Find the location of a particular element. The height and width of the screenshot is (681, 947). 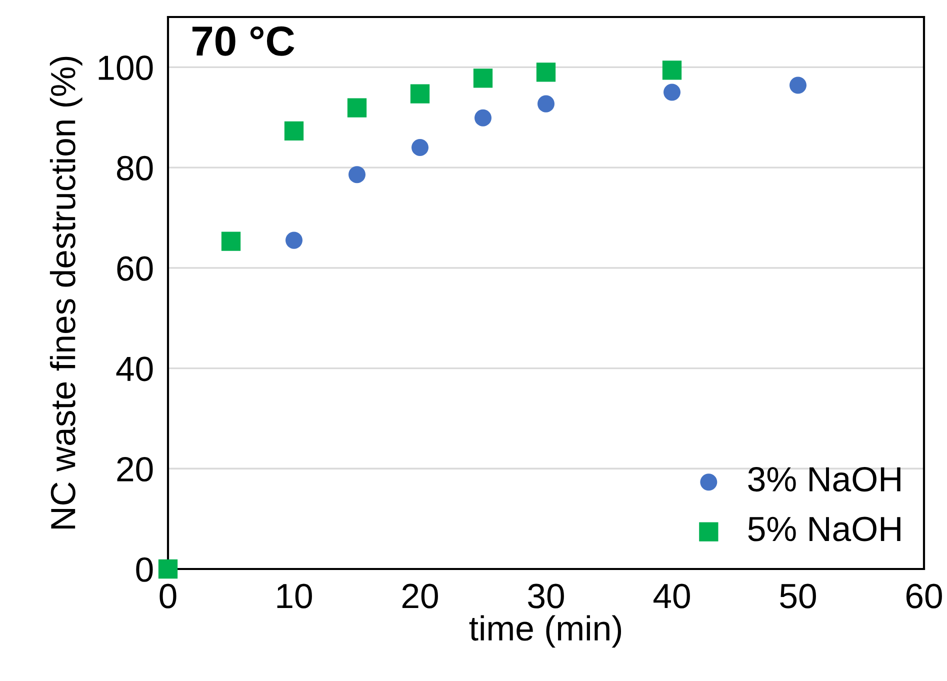

y-tick-label: 0 is located at coordinates (144, 569).